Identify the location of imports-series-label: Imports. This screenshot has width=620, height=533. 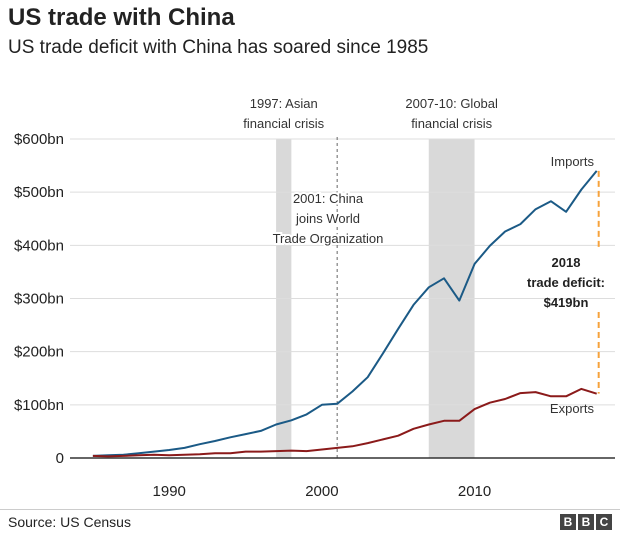
(573, 161).